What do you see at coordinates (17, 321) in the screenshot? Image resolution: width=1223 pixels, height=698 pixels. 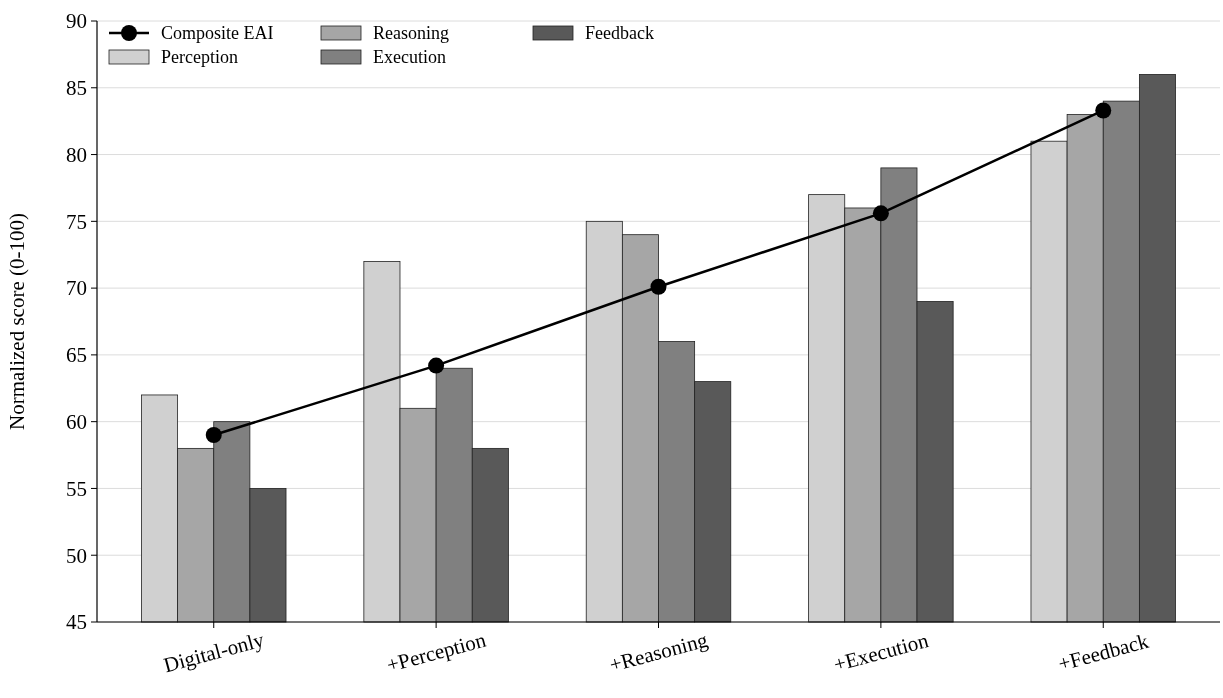 I see `y-axis-title: Normalized score (0-100)` at bounding box center [17, 321].